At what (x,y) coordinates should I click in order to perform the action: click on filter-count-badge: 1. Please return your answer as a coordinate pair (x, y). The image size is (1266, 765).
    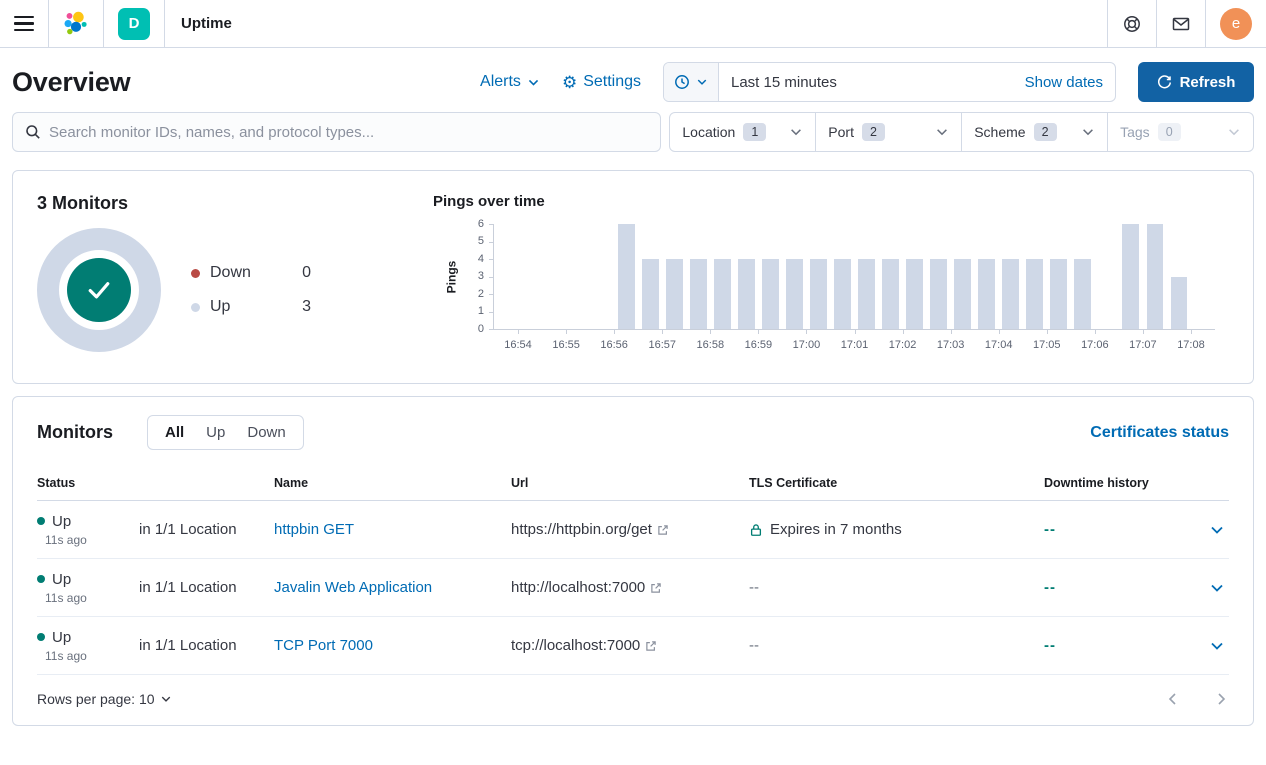
    Looking at the image, I should click on (755, 132).